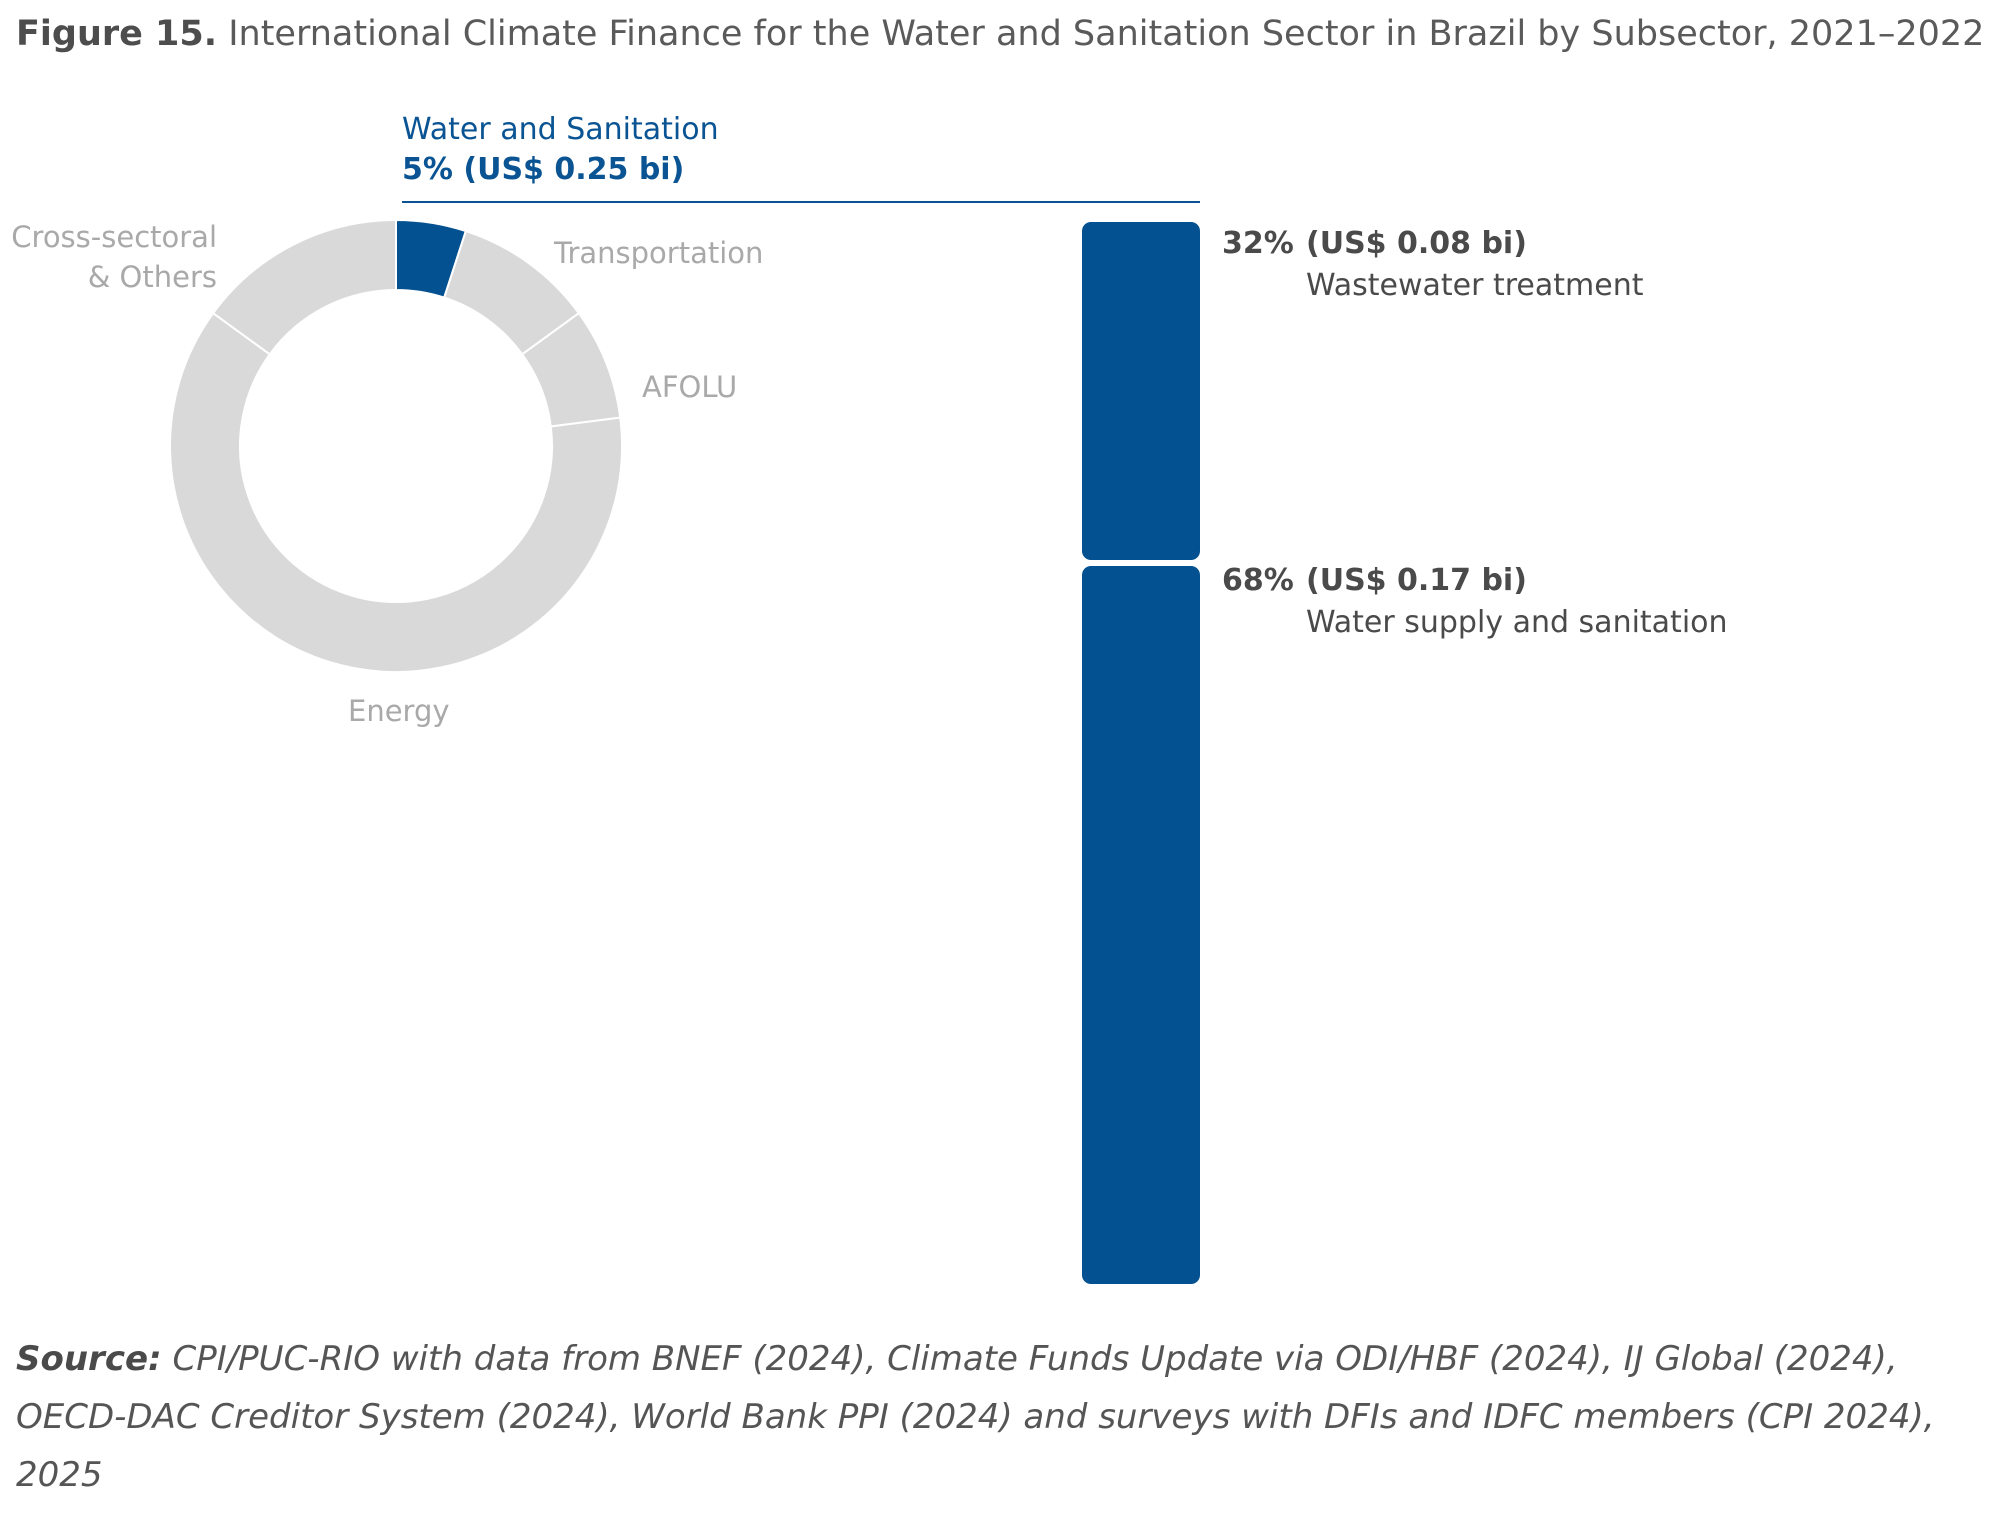 The height and width of the screenshot is (1531, 2000). I want to click on bar-value-water-supply: (US$ 0.17 bi), so click(1416, 580).